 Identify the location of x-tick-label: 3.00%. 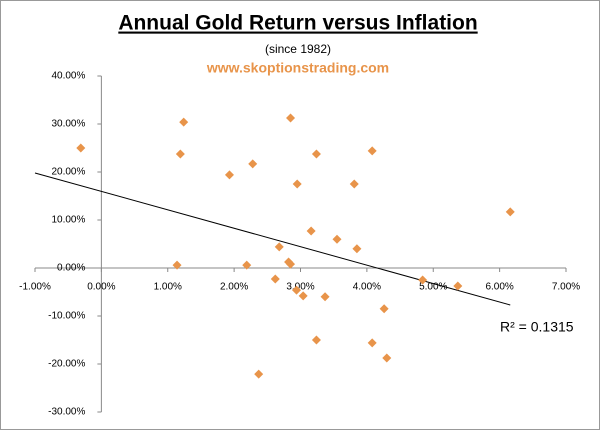
(300, 287).